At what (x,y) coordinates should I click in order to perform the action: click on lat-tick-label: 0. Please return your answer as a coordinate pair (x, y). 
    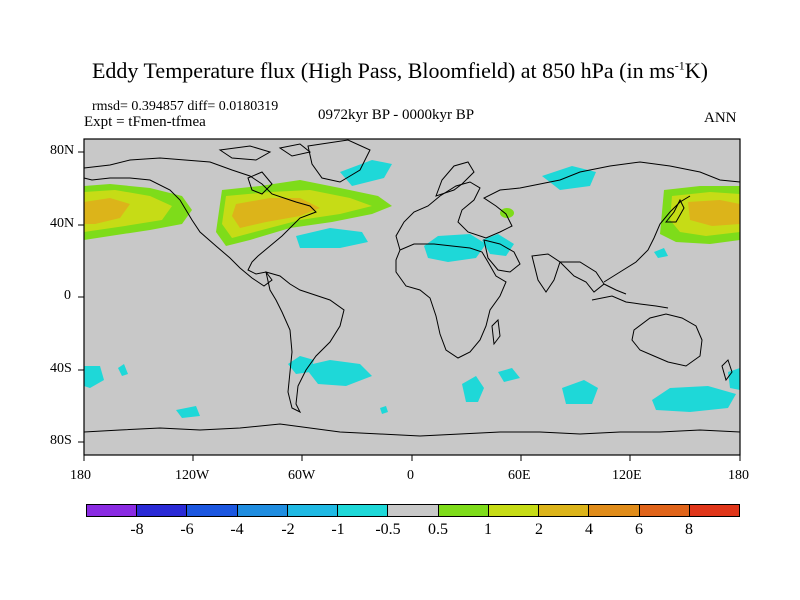
    Looking at the image, I should click on (67, 295).